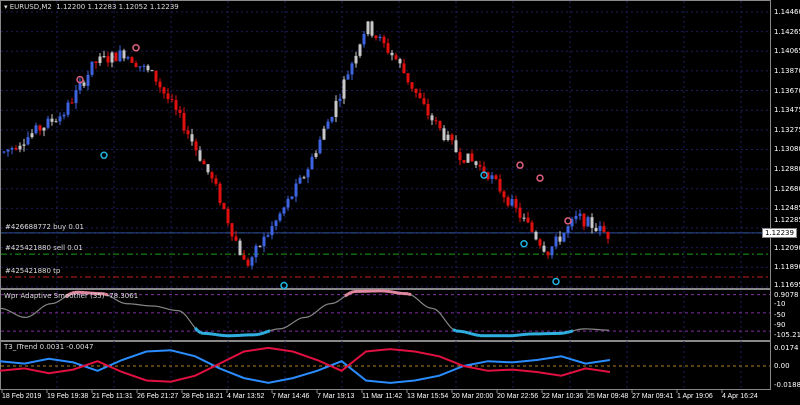 Image resolution: width=800 pixels, height=405 pixels. Describe the element at coordinates (787, 12) in the screenshot. I see `price-axis-label: 1.14460` at that location.